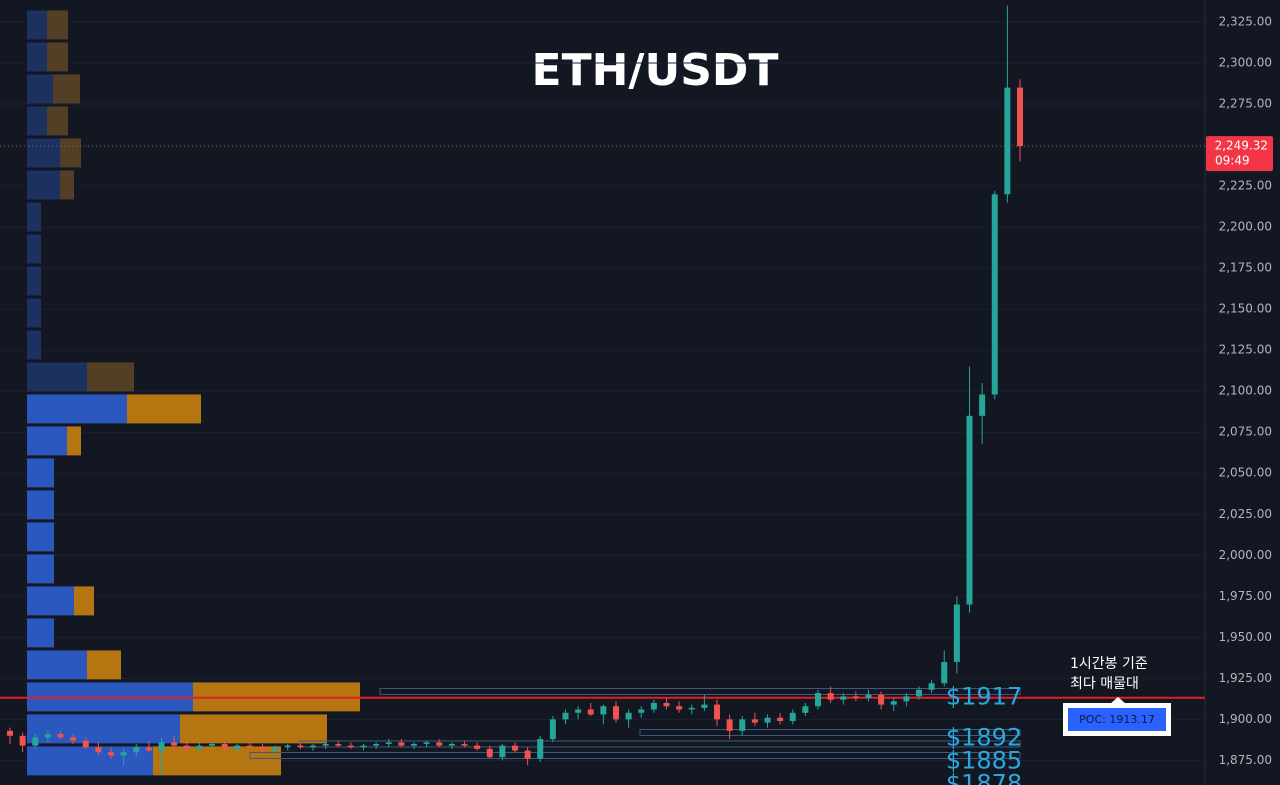 Image resolution: width=1280 pixels, height=785 pixels. Describe the element at coordinates (1245, 760) in the screenshot. I see `y-tick-label: 1,875.00` at that location.